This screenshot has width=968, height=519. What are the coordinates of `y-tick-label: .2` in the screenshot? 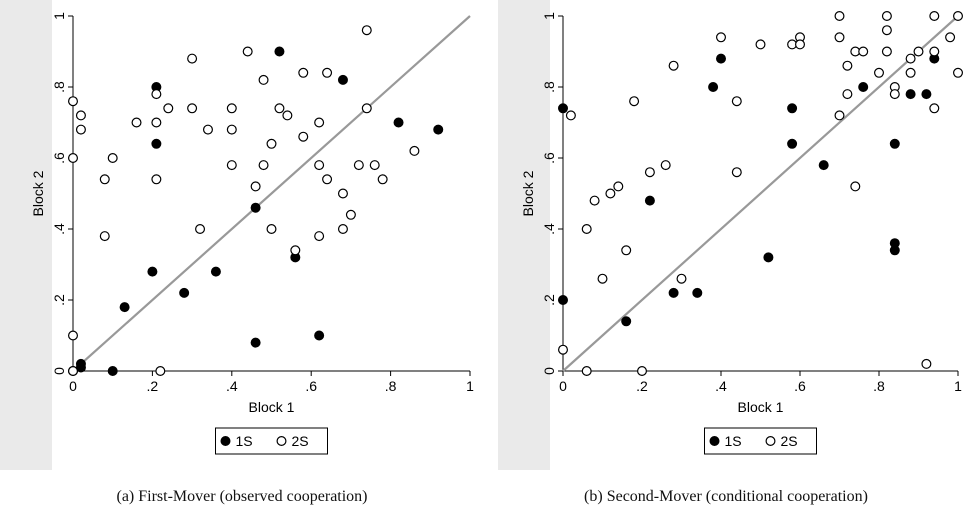 It's located at (549, 300).